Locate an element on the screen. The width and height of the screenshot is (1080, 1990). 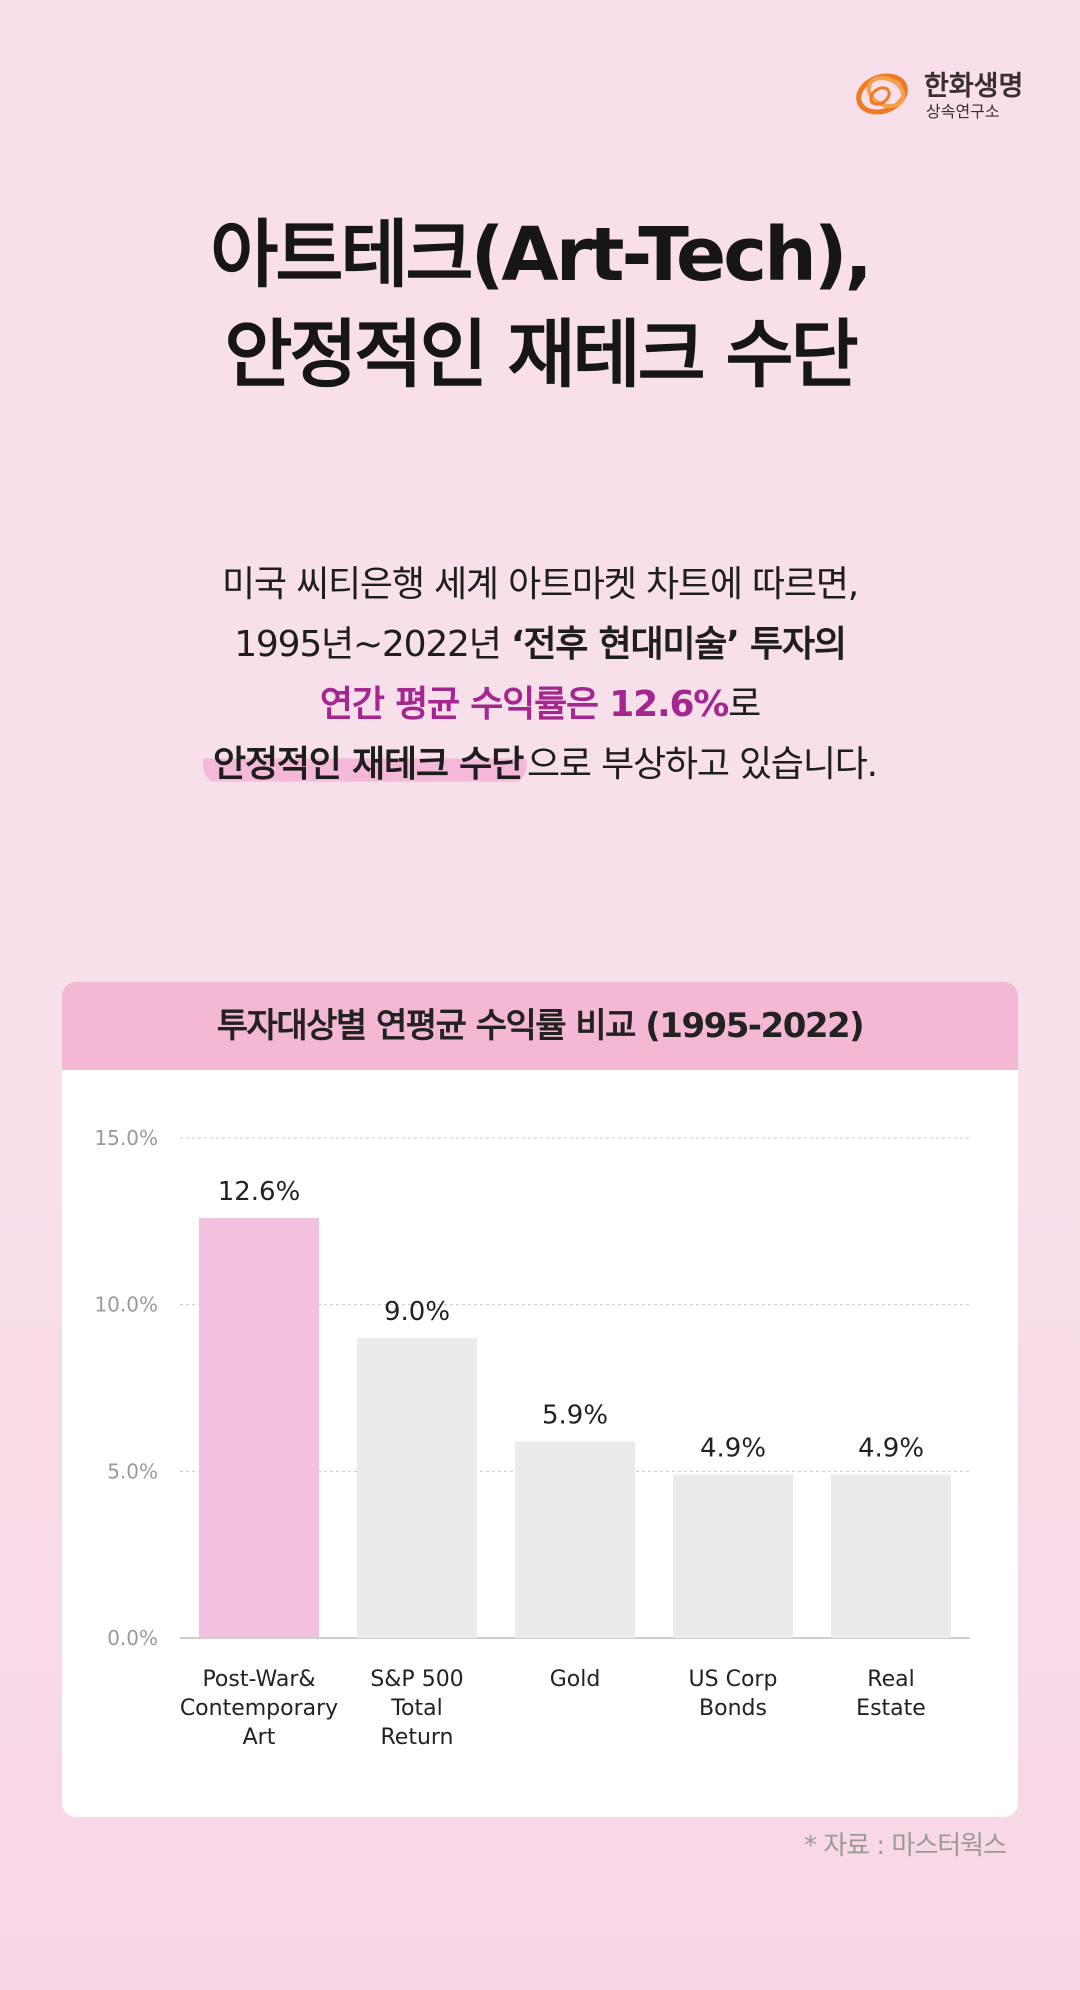
logo-subtitle: 상속연구소 is located at coordinates (963, 111).